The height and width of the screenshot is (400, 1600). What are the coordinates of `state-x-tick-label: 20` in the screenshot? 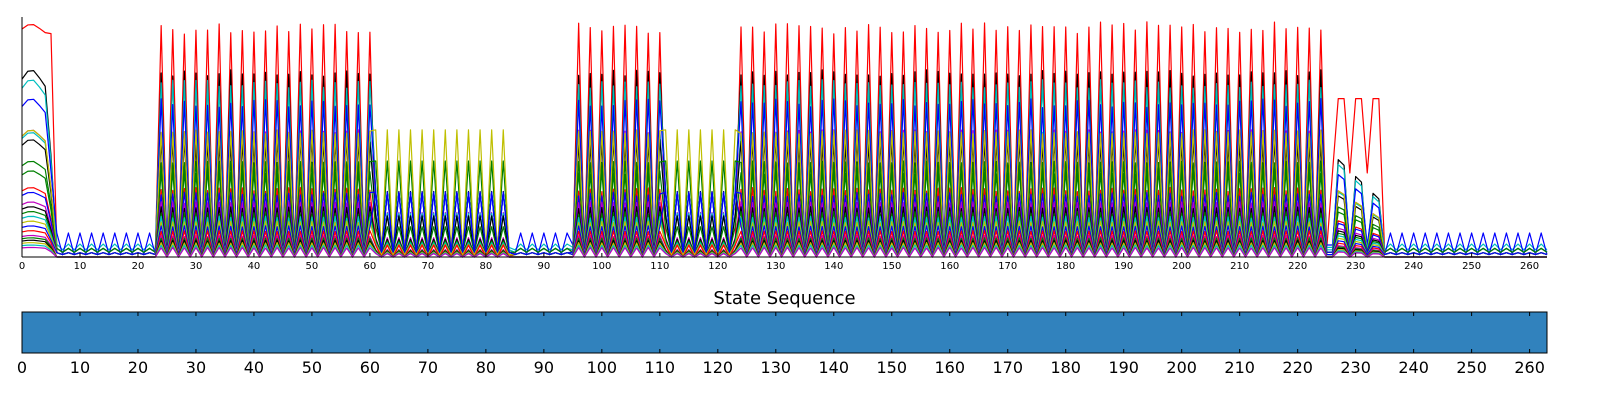 It's located at (138, 367).